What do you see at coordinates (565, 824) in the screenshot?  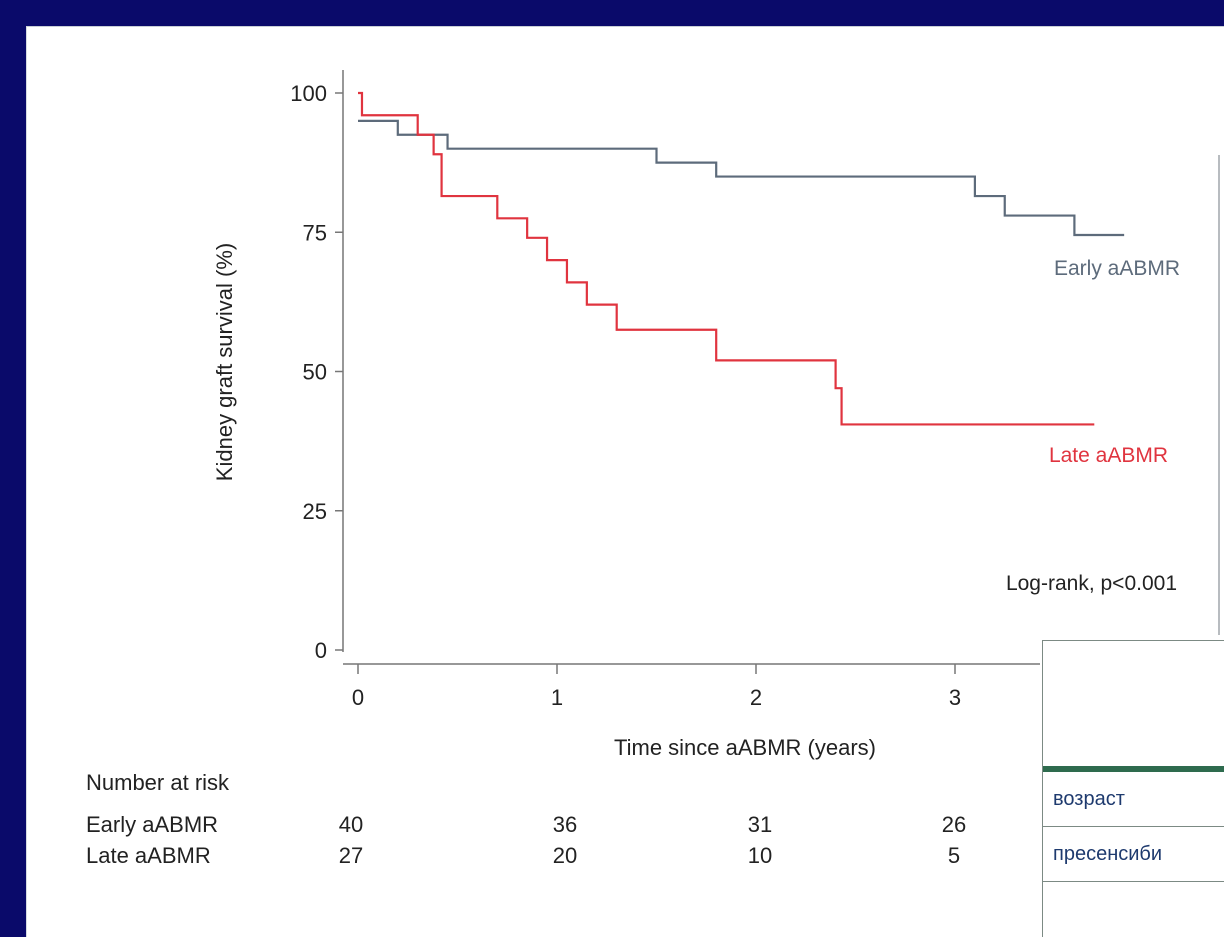 I see `risk-value: 36` at bounding box center [565, 824].